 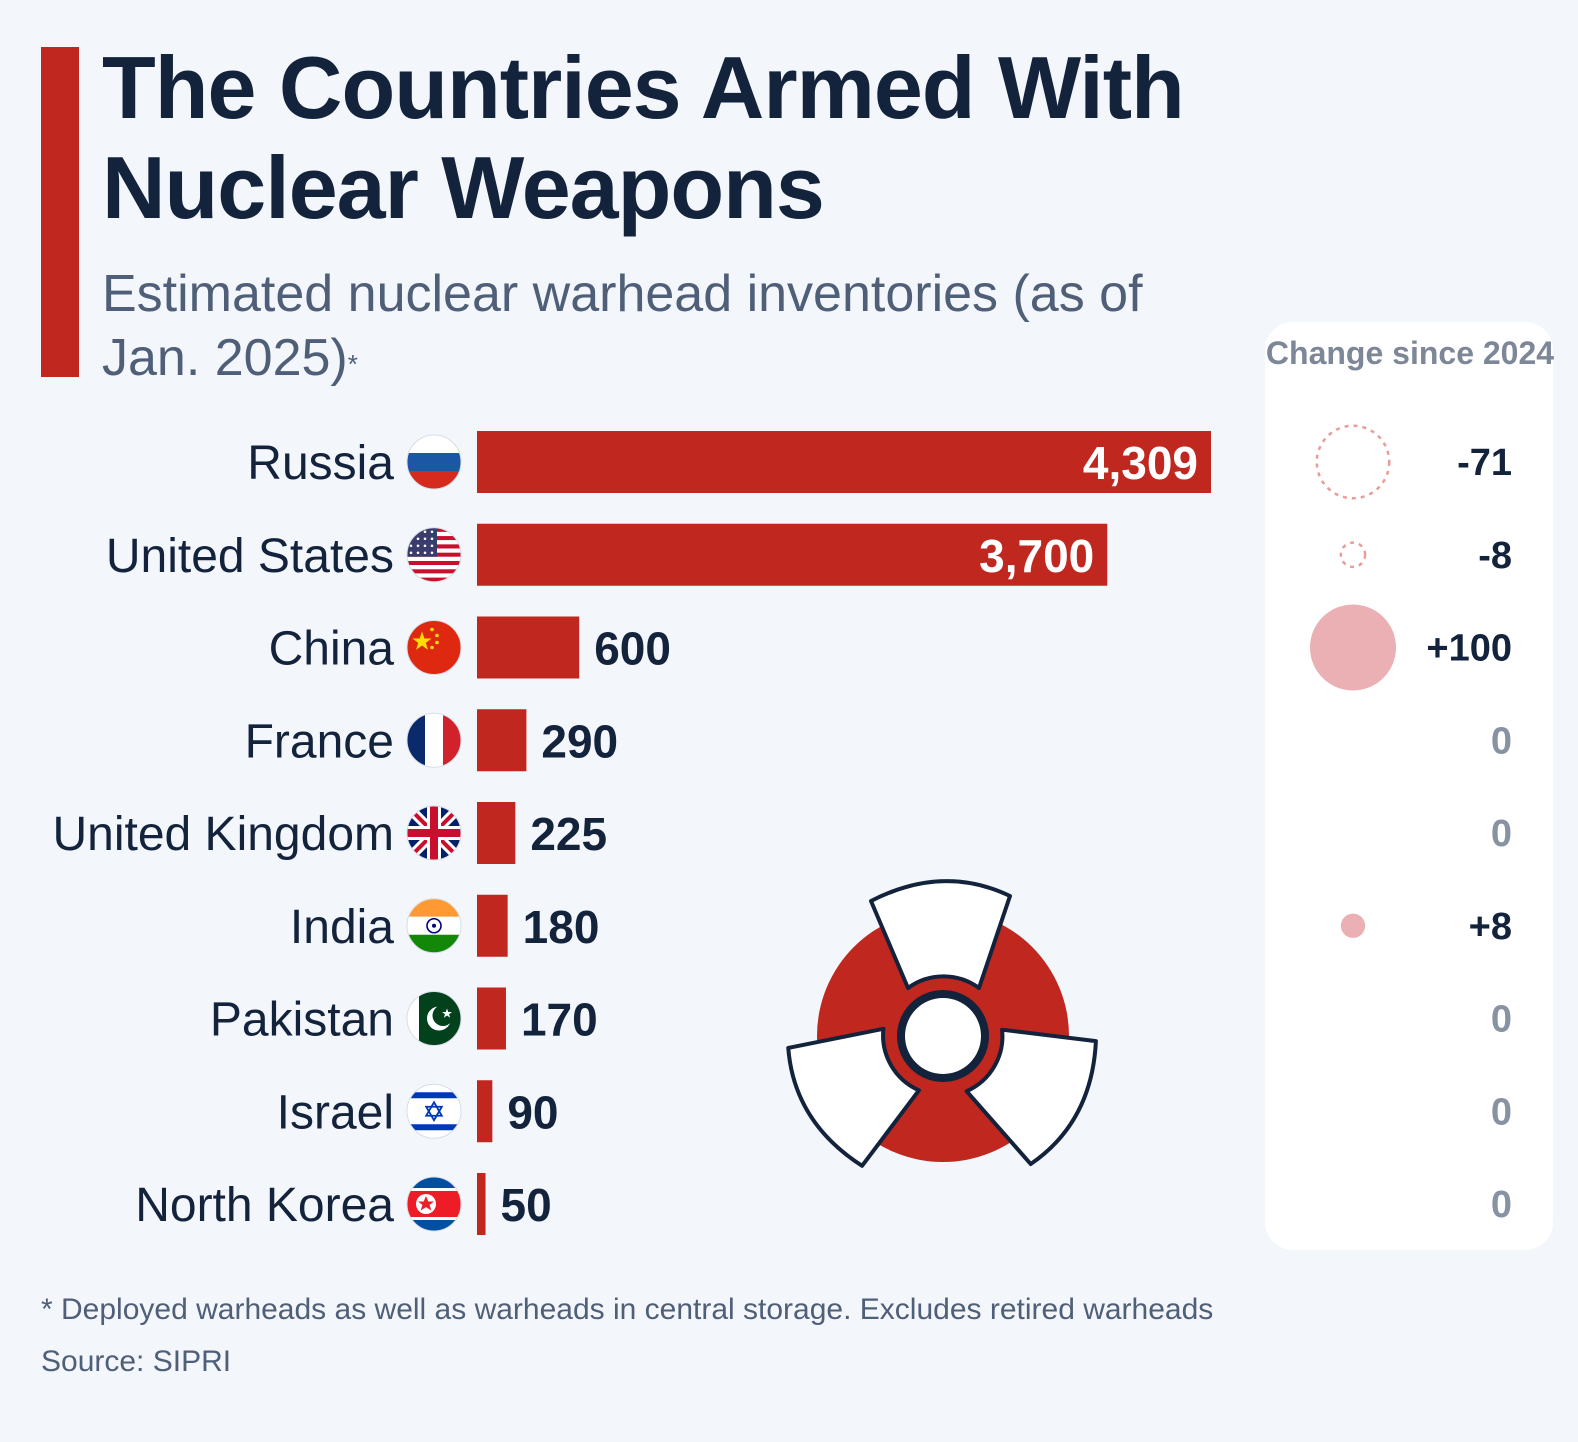 I want to click on category-label-india: India, so click(x=342, y=927).